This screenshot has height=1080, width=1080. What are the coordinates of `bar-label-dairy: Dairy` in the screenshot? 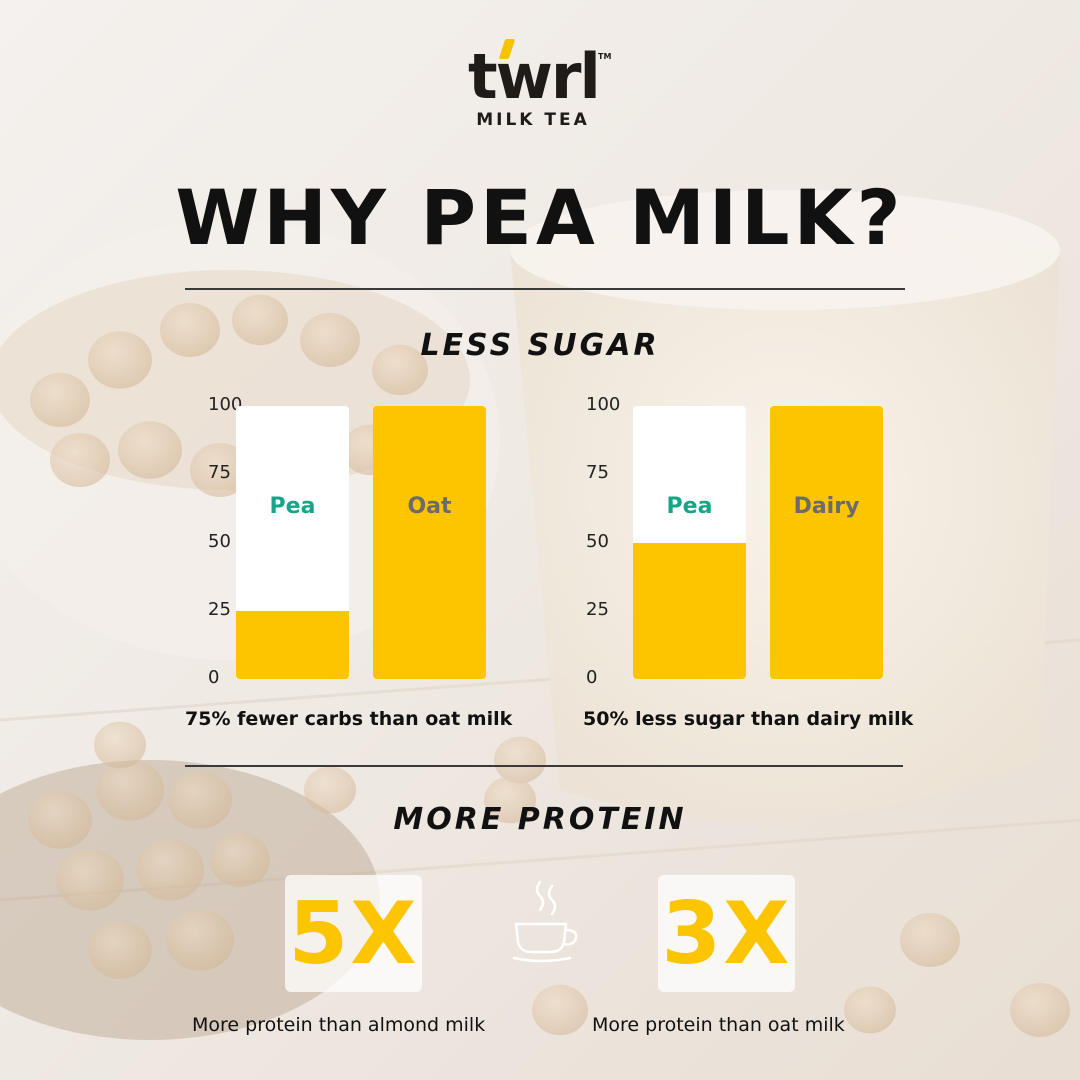 It's located at (826, 506).